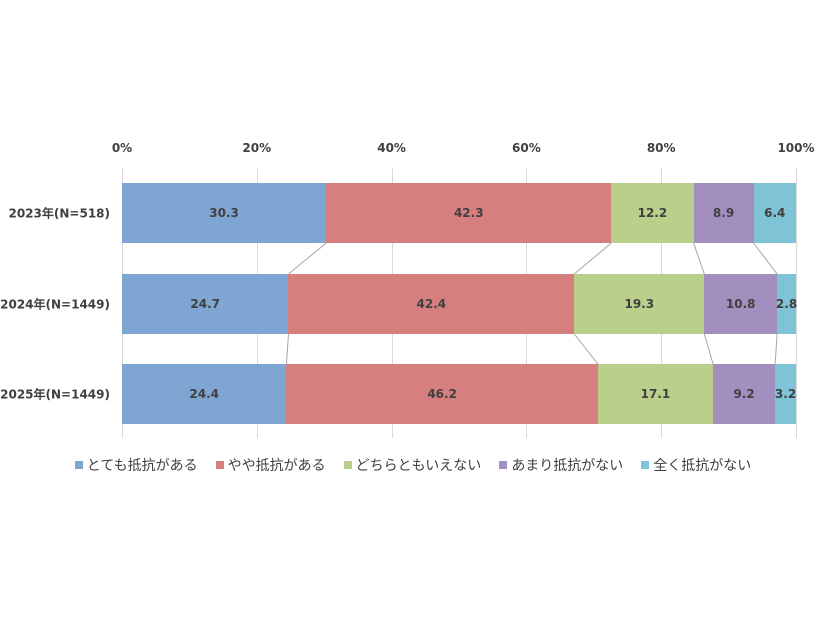 This screenshot has height=620, width=826. Describe the element at coordinates (786, 304) in the screenshot. I see `bar-segment: 2.8` at that location.